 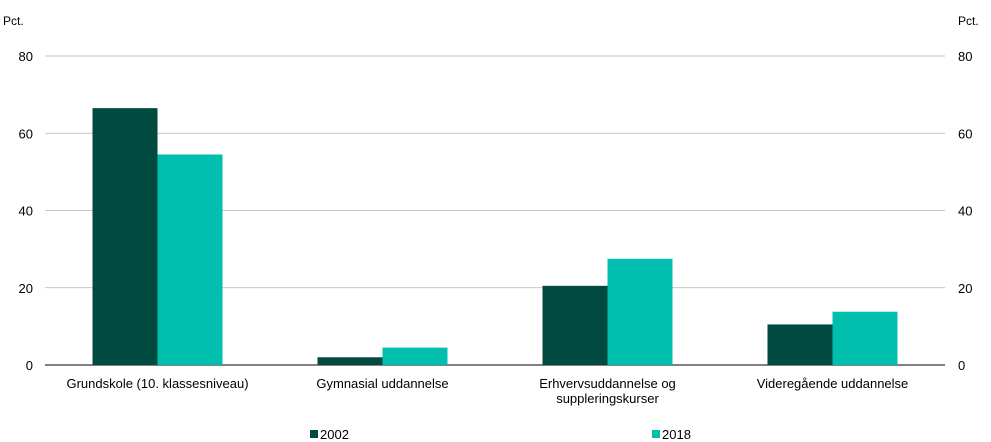 I want to click on legend-swatch-2002, so click(x=314, y=434).